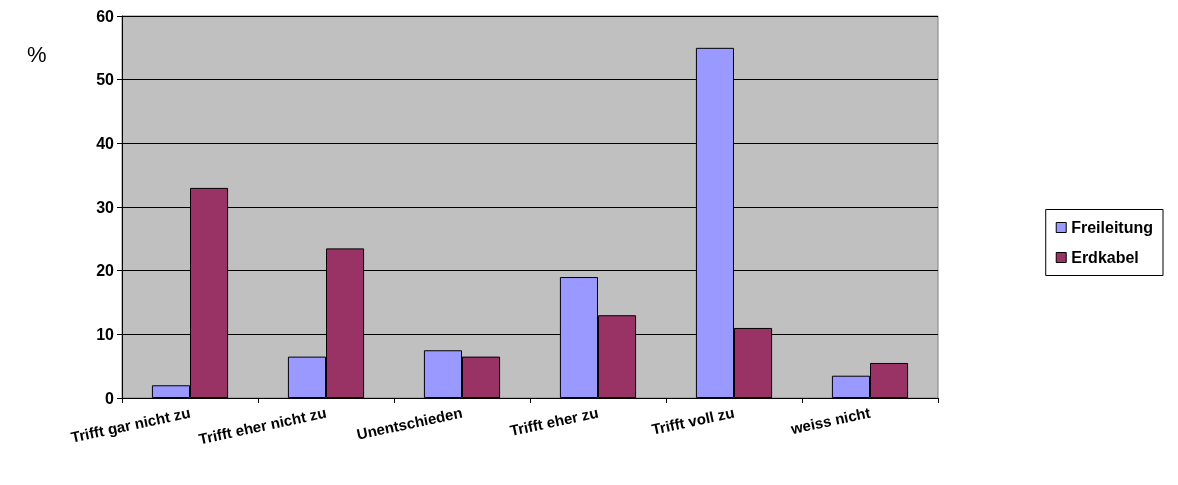 The image size is (1178, 485). Describe the element at coordinates (37, 54) in the screenshot. I see `y-axis-title: %` at that location.